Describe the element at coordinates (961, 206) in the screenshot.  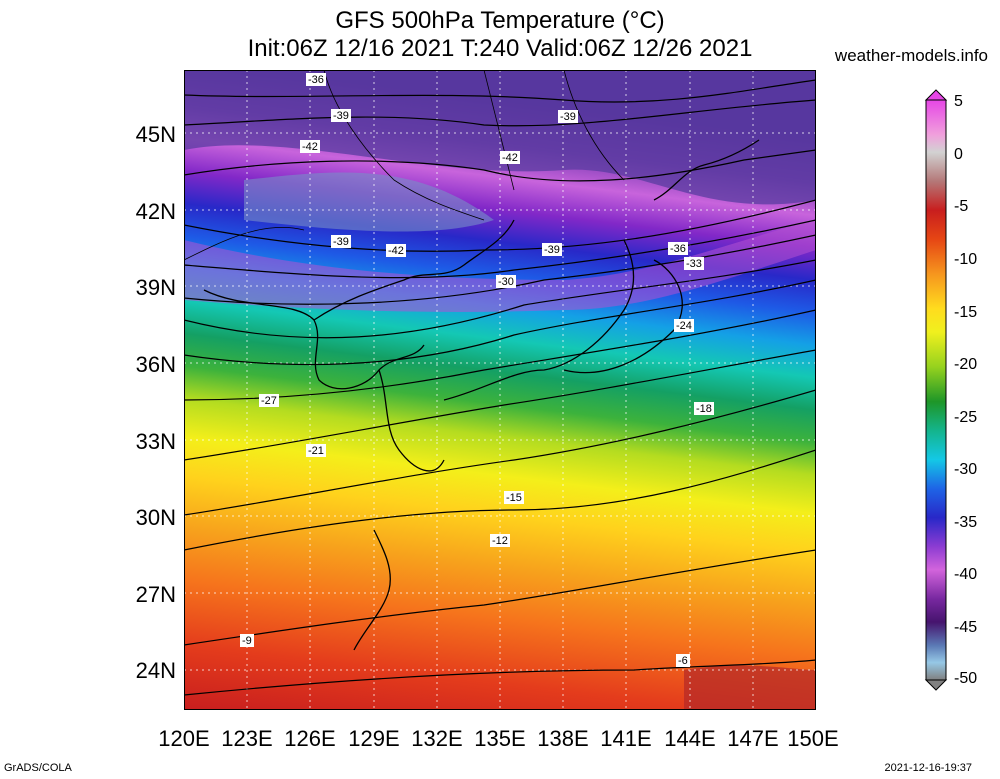
I see `colorbar-label: -5` at that location.